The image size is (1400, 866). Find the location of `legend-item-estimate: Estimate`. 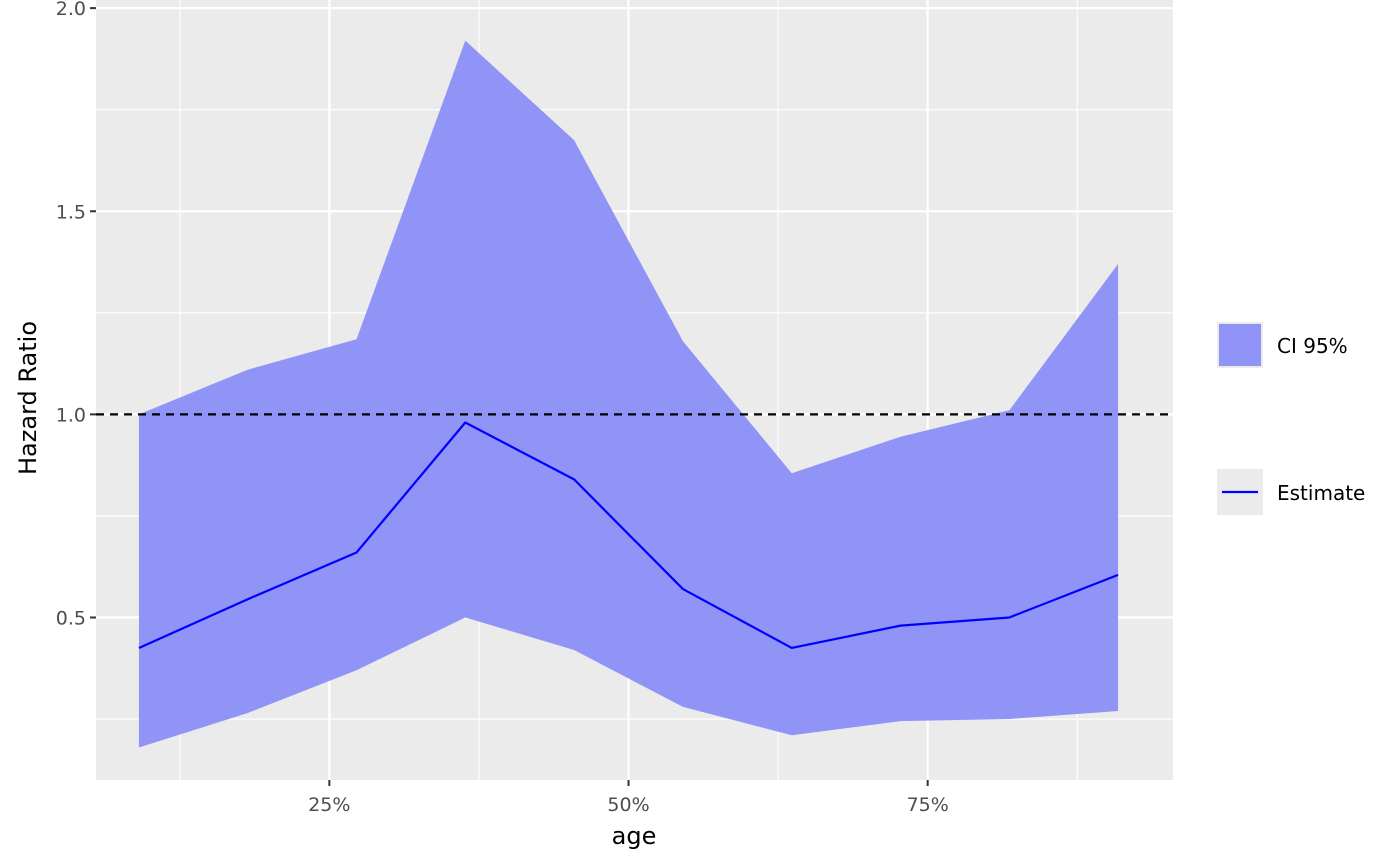

legend-item-estimate: Estimate is located at coordinates (1291, 492).